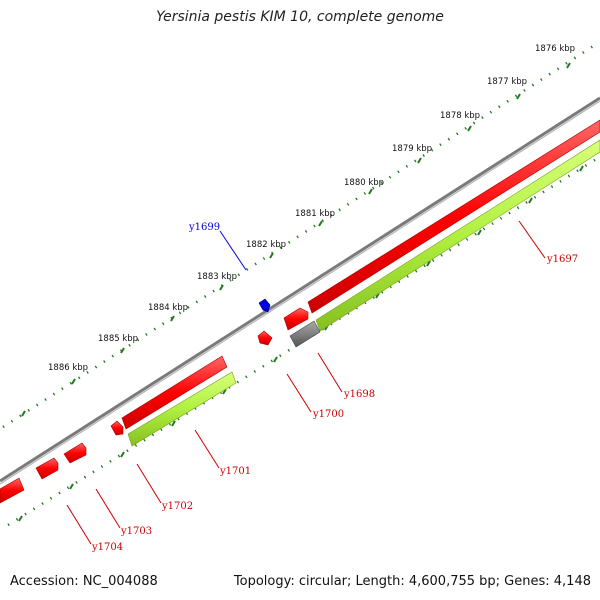 The height and width of the screenshot is (600, 600). I want to click on map-title: Yersinia pestis KIM 10, complete genome, so click(300, 17).